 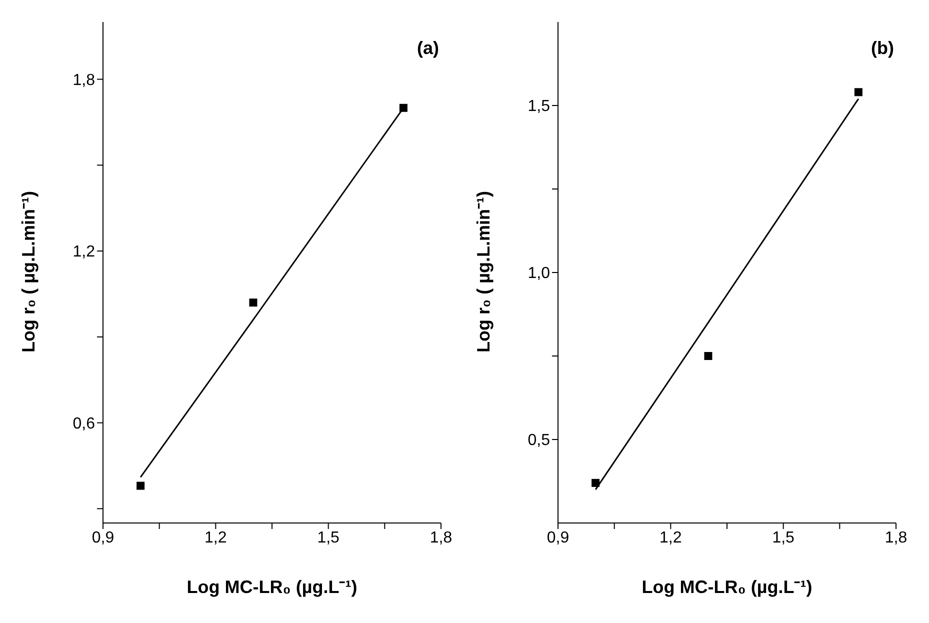 I want to click on annotation: (b), so click(x=882, y=48).